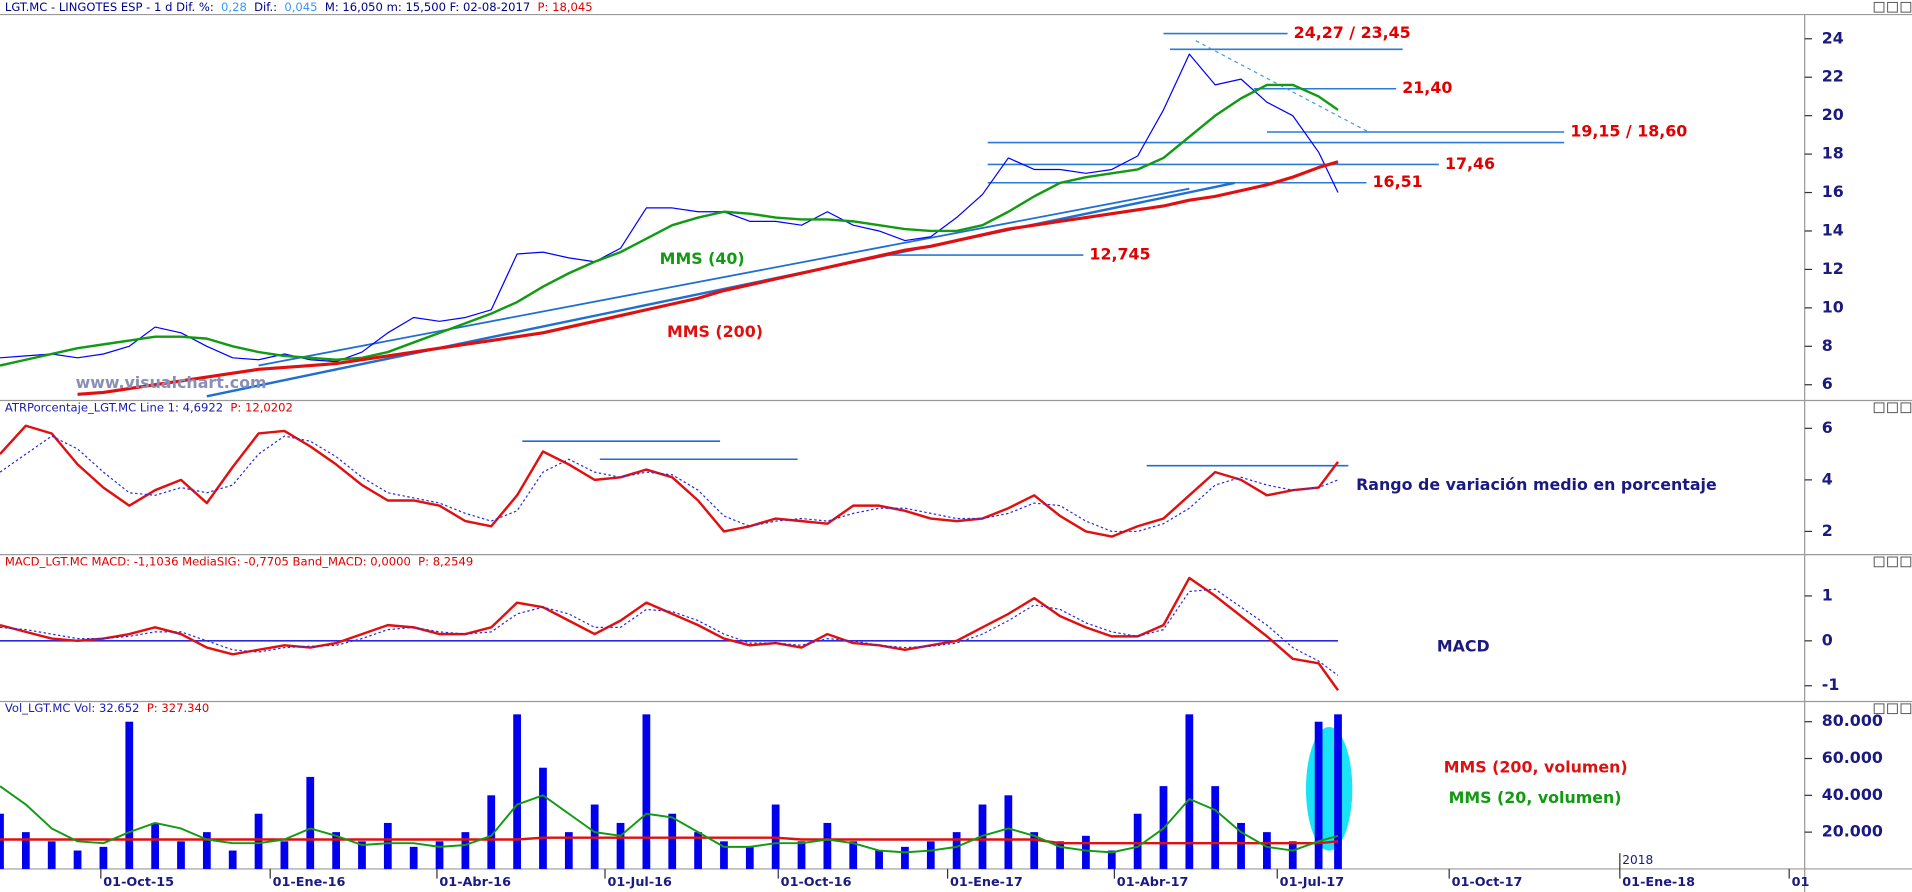 The image size is (1912, 892). What do you see at coordinates (1833, 268) in the screenshot?
I see `y-tick-label: 12` at bounding box center [1833, 268].